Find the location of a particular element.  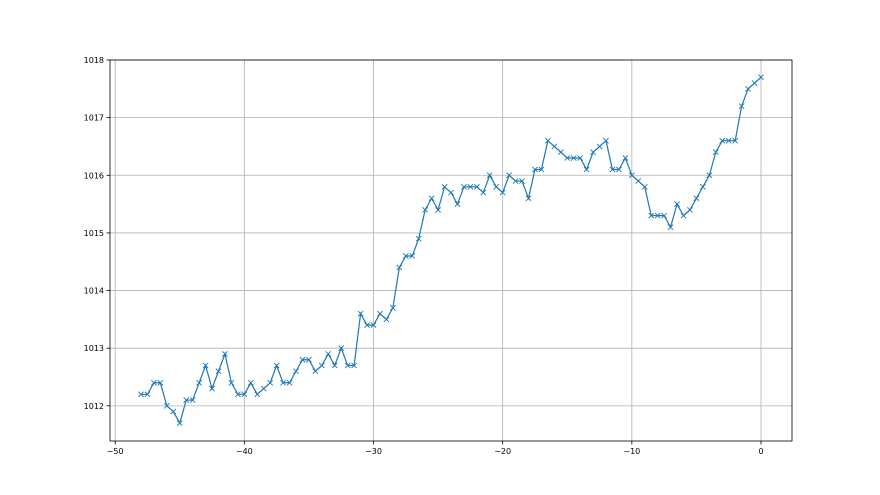

y-tick-label: 1017 is located at coordinates (94, 118).